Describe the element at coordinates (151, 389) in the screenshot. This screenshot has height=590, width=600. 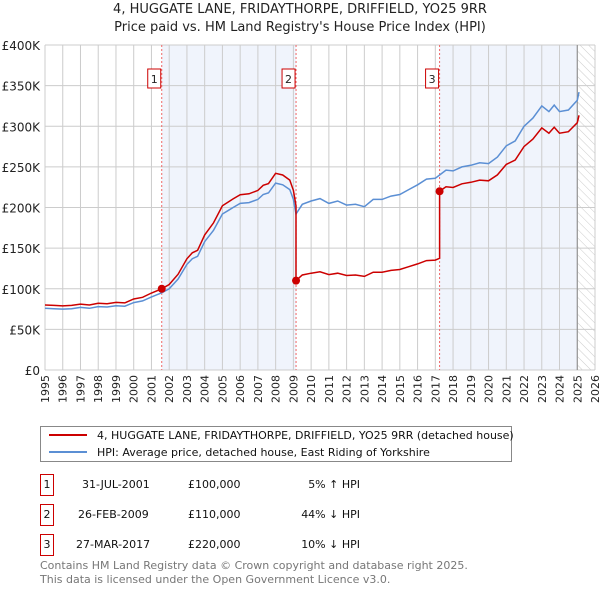
I see `x-tick-label: 2001` at that location.